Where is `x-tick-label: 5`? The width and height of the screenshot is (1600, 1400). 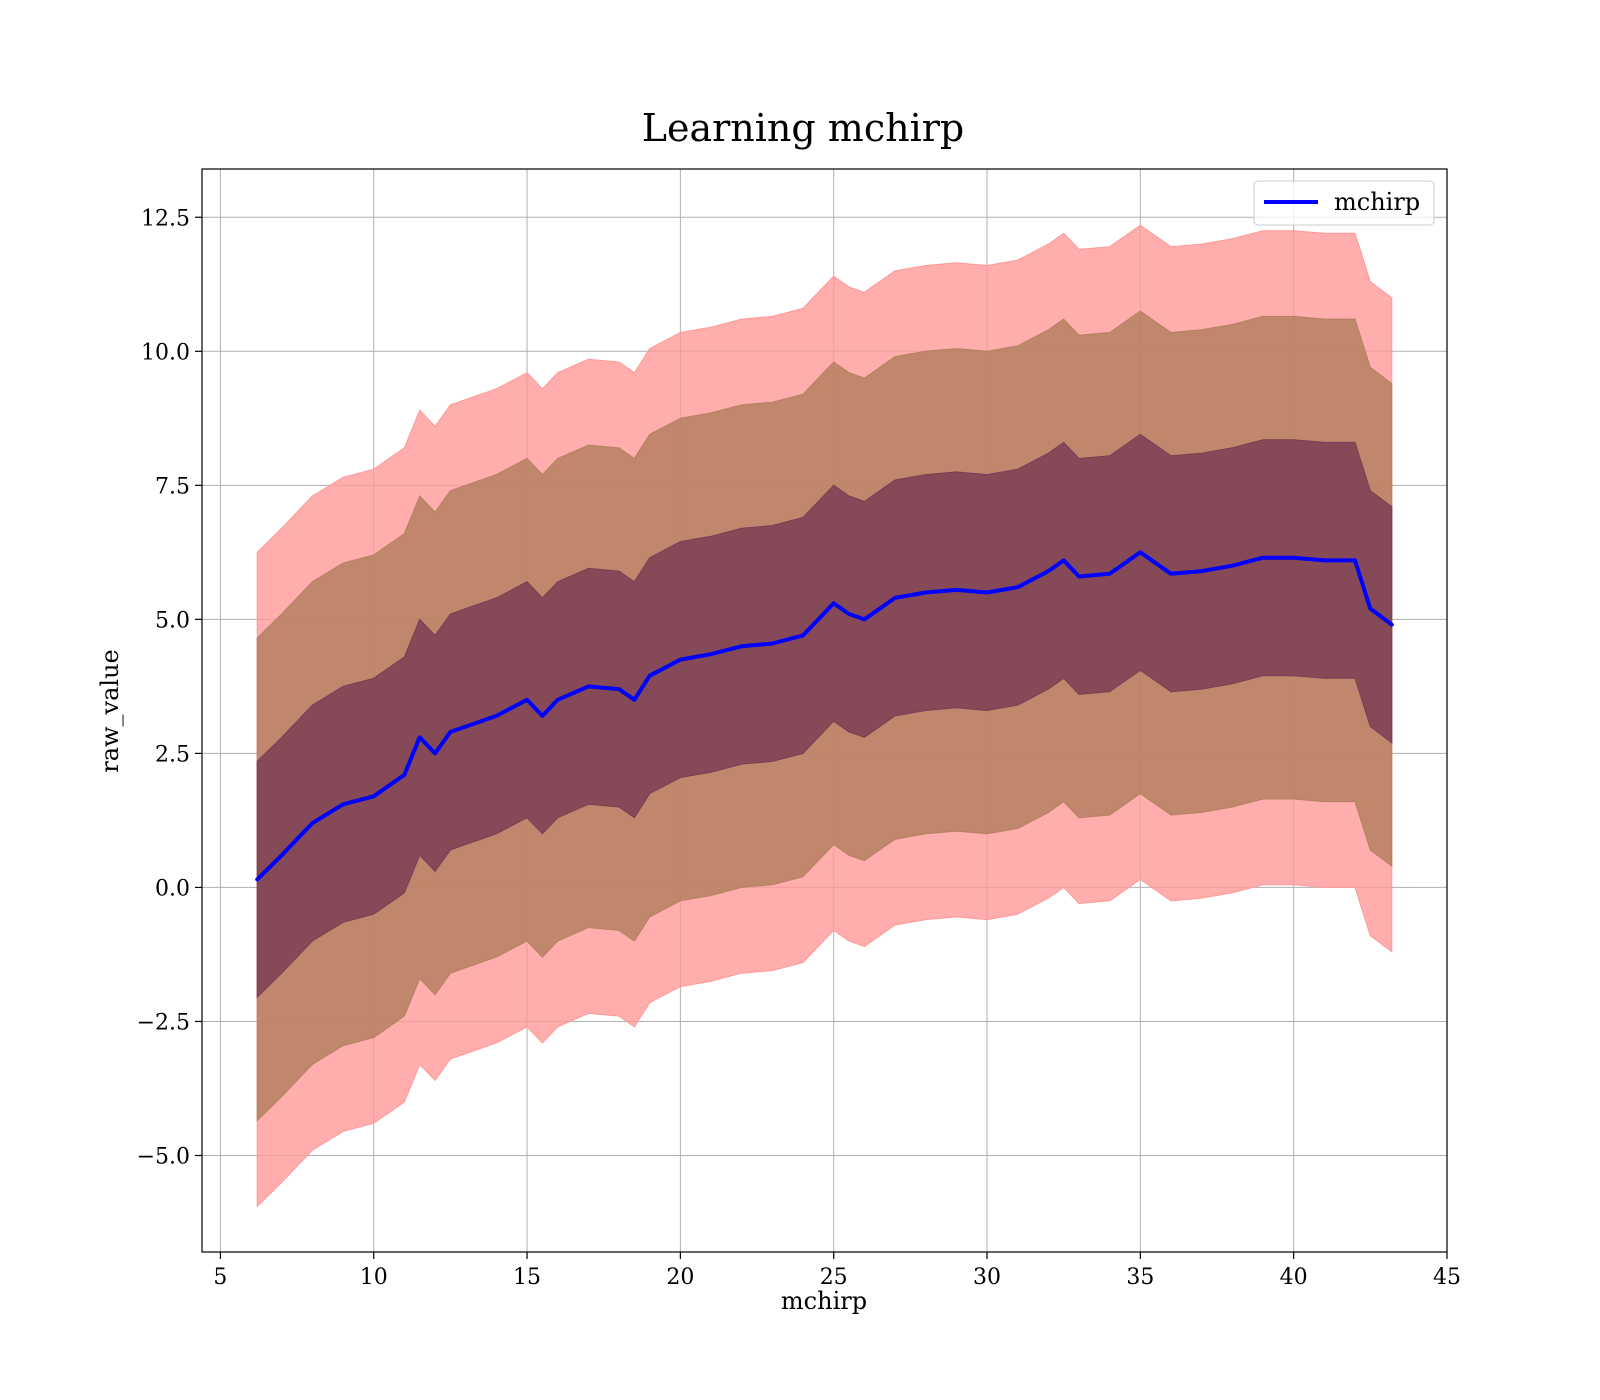
x-tick-label: 5 is located at coordinates (220, 1277).